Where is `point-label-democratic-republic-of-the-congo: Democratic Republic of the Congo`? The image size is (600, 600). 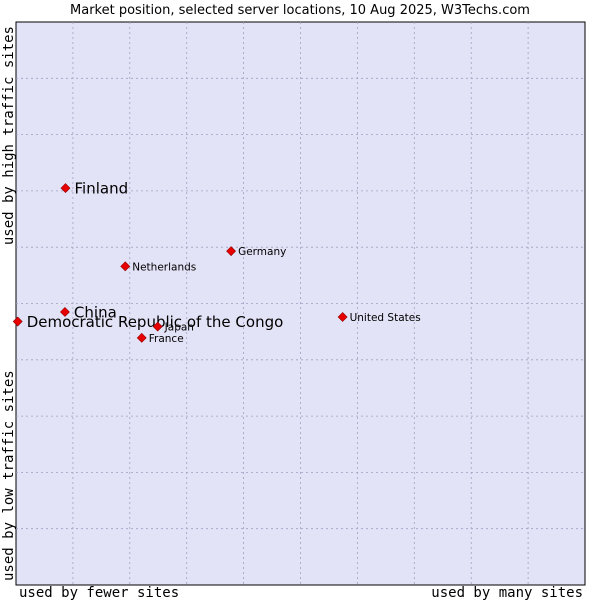
point-label-democratic-republic-of-the-congo: Democratic Republic of the Congo is located at coordinates (155, 322).